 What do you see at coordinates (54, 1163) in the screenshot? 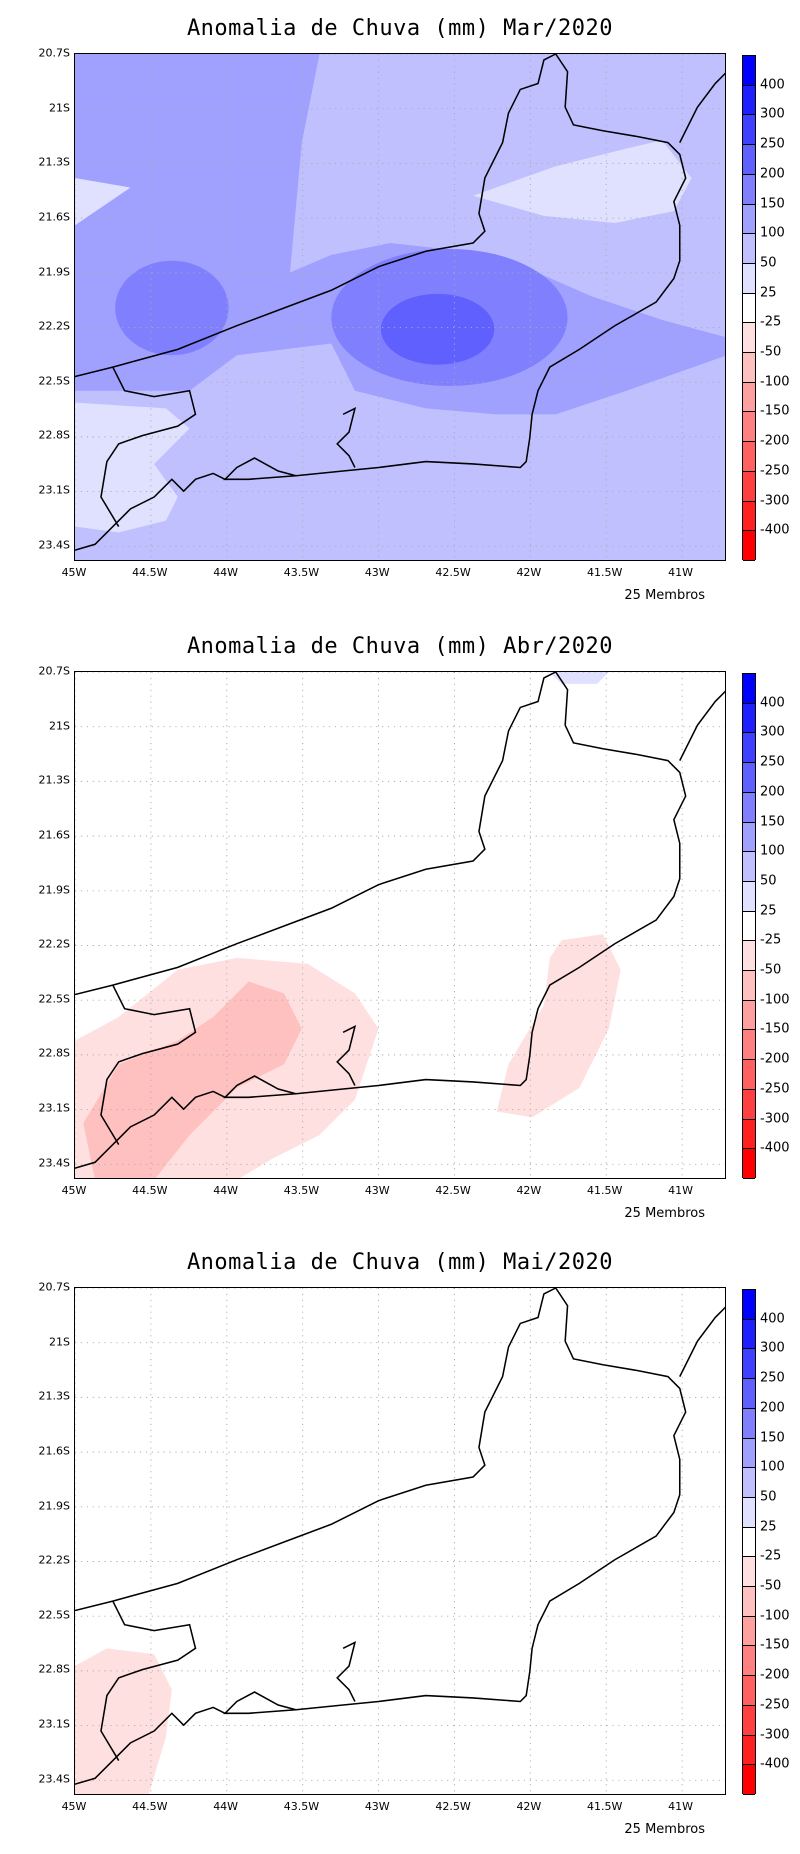
I see `y-tick-label: 23.4S` at bounding box center [54, 1163].